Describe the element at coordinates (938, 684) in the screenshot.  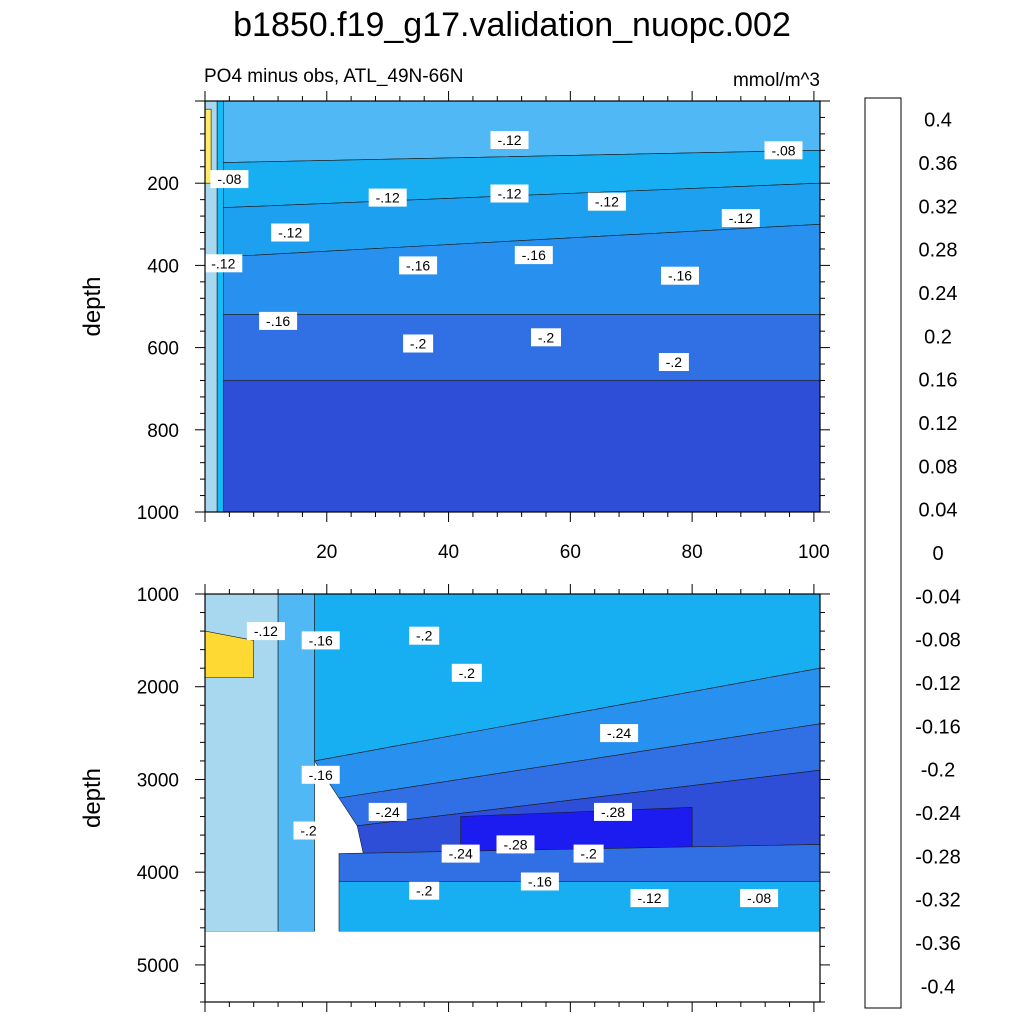
I see `colorbar-label: -0.12` at that location.